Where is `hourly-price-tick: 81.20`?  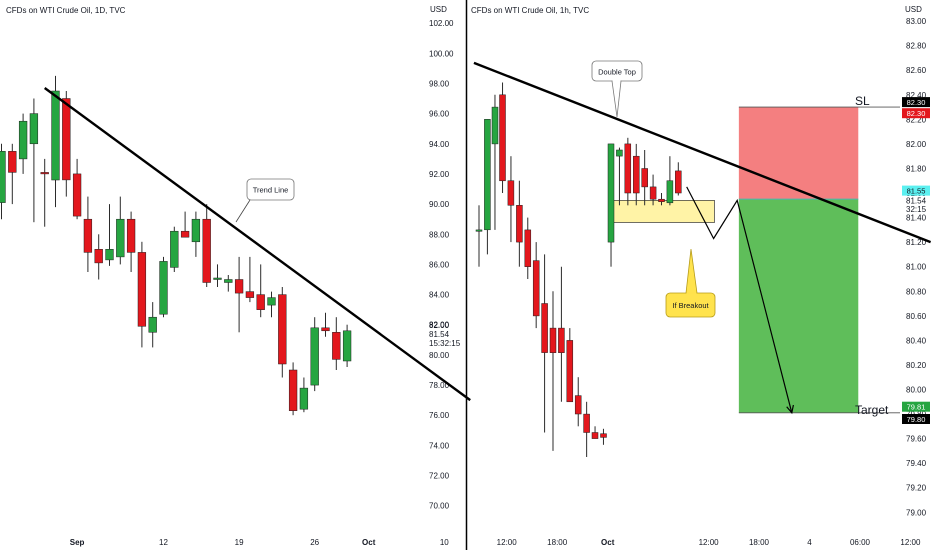
hourly-price-tick: 81.20 is located at coordinates (916, 242).